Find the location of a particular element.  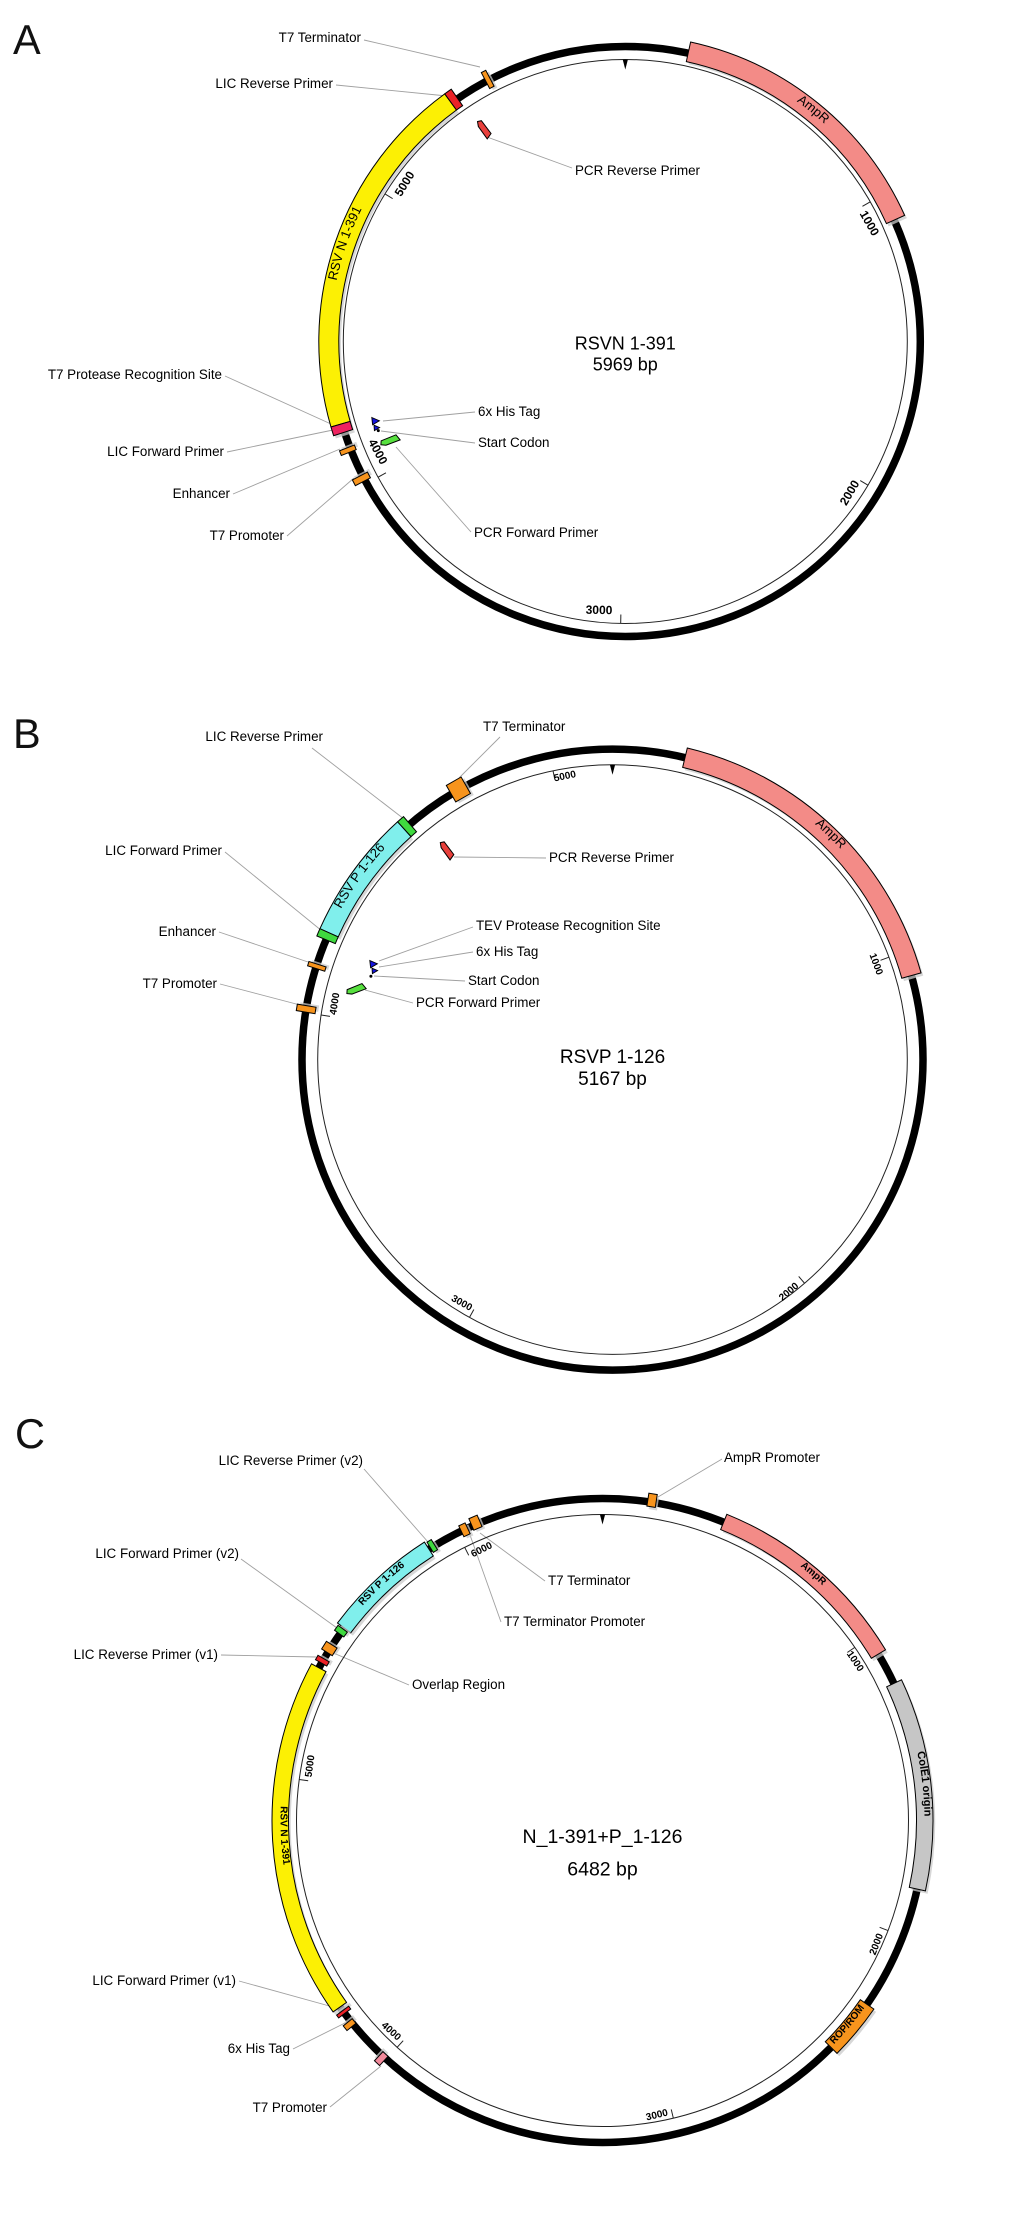

svg-text: B is located at coordinates (27, 733).